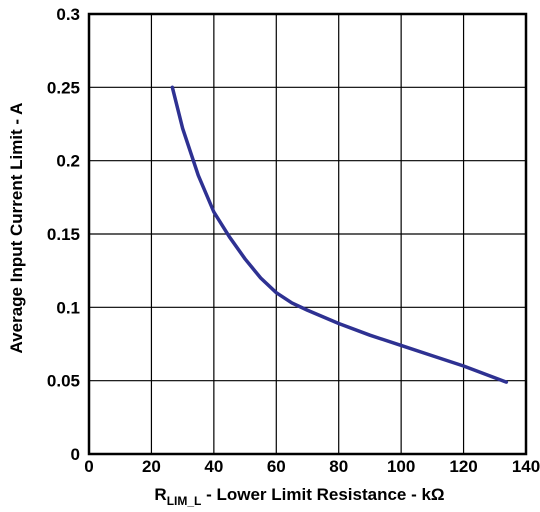  Describe the element at coordinates (68, 14) in the screenshot. I see `y-tick-label: 0.3` at that location.